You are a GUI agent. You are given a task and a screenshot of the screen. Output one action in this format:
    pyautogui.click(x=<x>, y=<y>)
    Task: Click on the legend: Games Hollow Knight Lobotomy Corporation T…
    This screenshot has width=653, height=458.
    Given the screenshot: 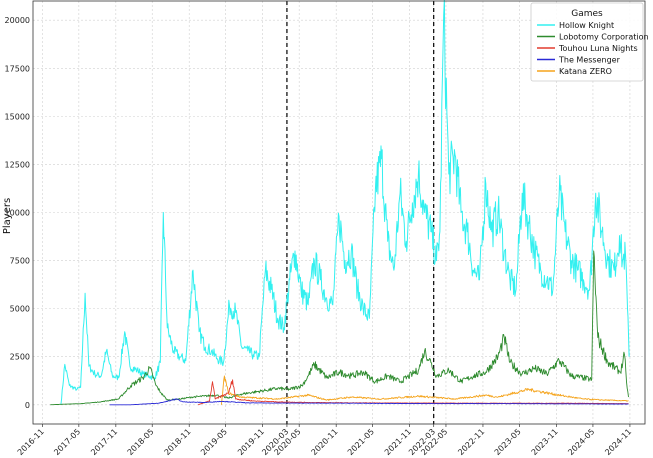 What is the action you would take?
    pyautogui.click(x=589, y=42)
    